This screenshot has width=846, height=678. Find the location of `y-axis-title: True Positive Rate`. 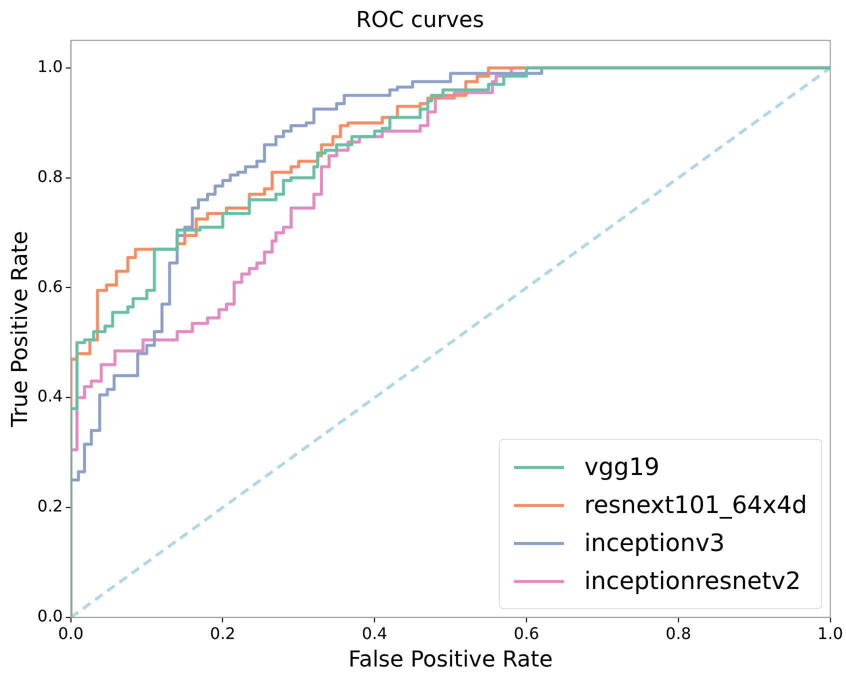

y-axis-title: True Positive Rate is located at coordinates (20, 329).